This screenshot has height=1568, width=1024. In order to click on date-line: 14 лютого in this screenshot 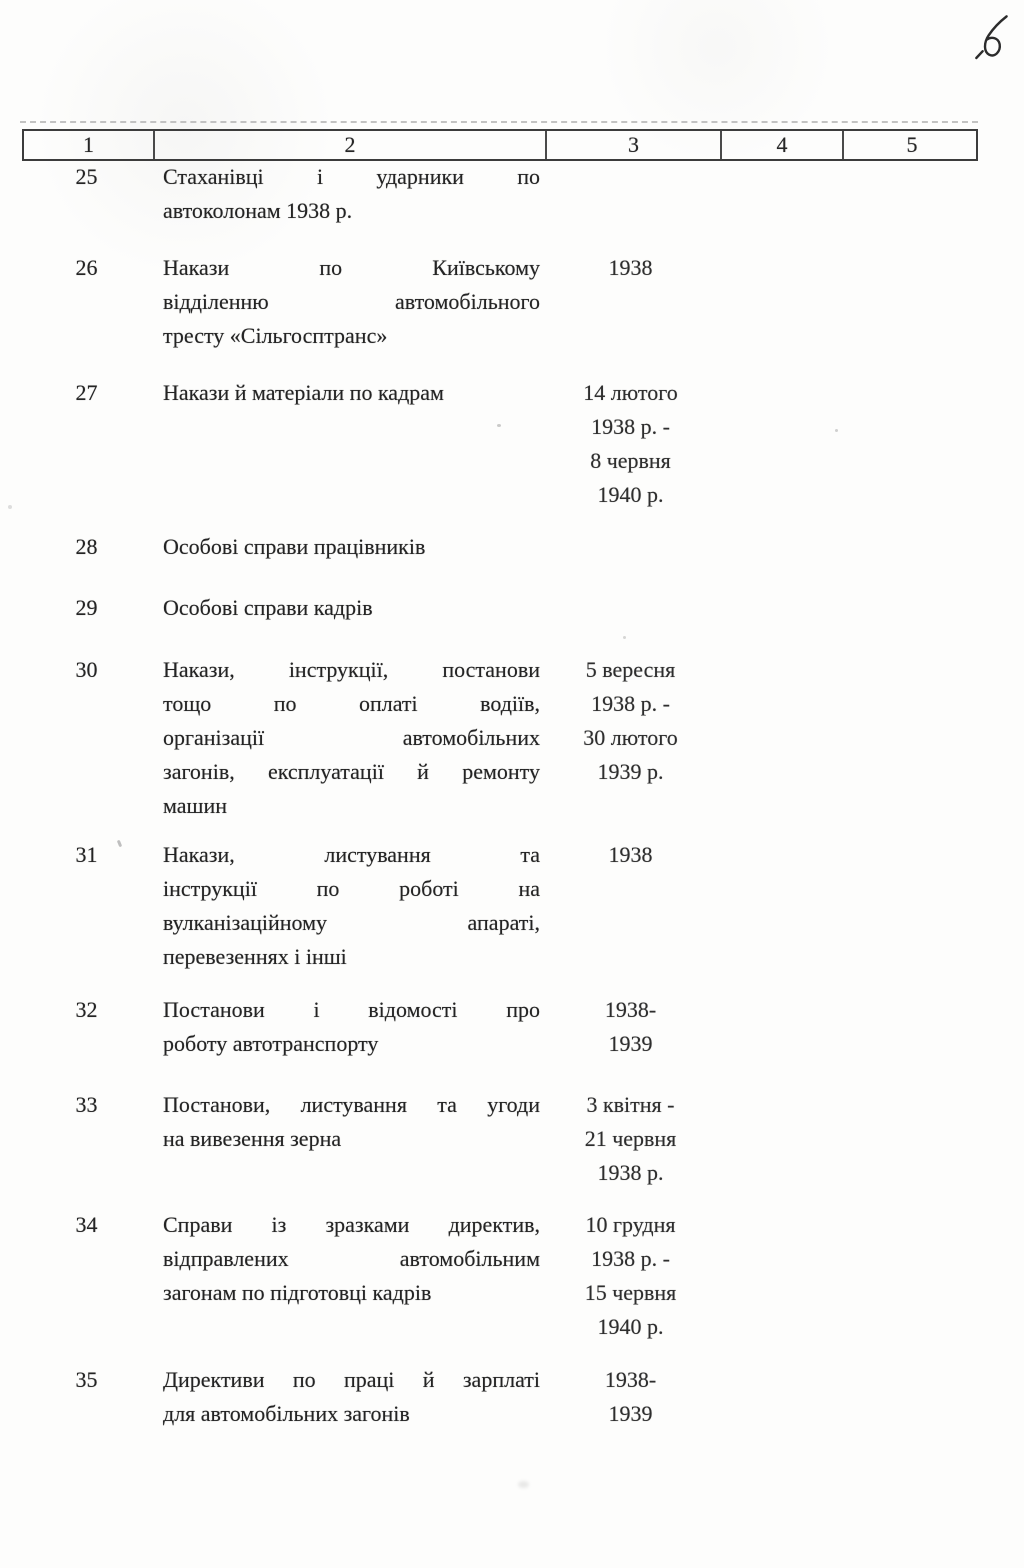, I will do `click(630, 392)`.